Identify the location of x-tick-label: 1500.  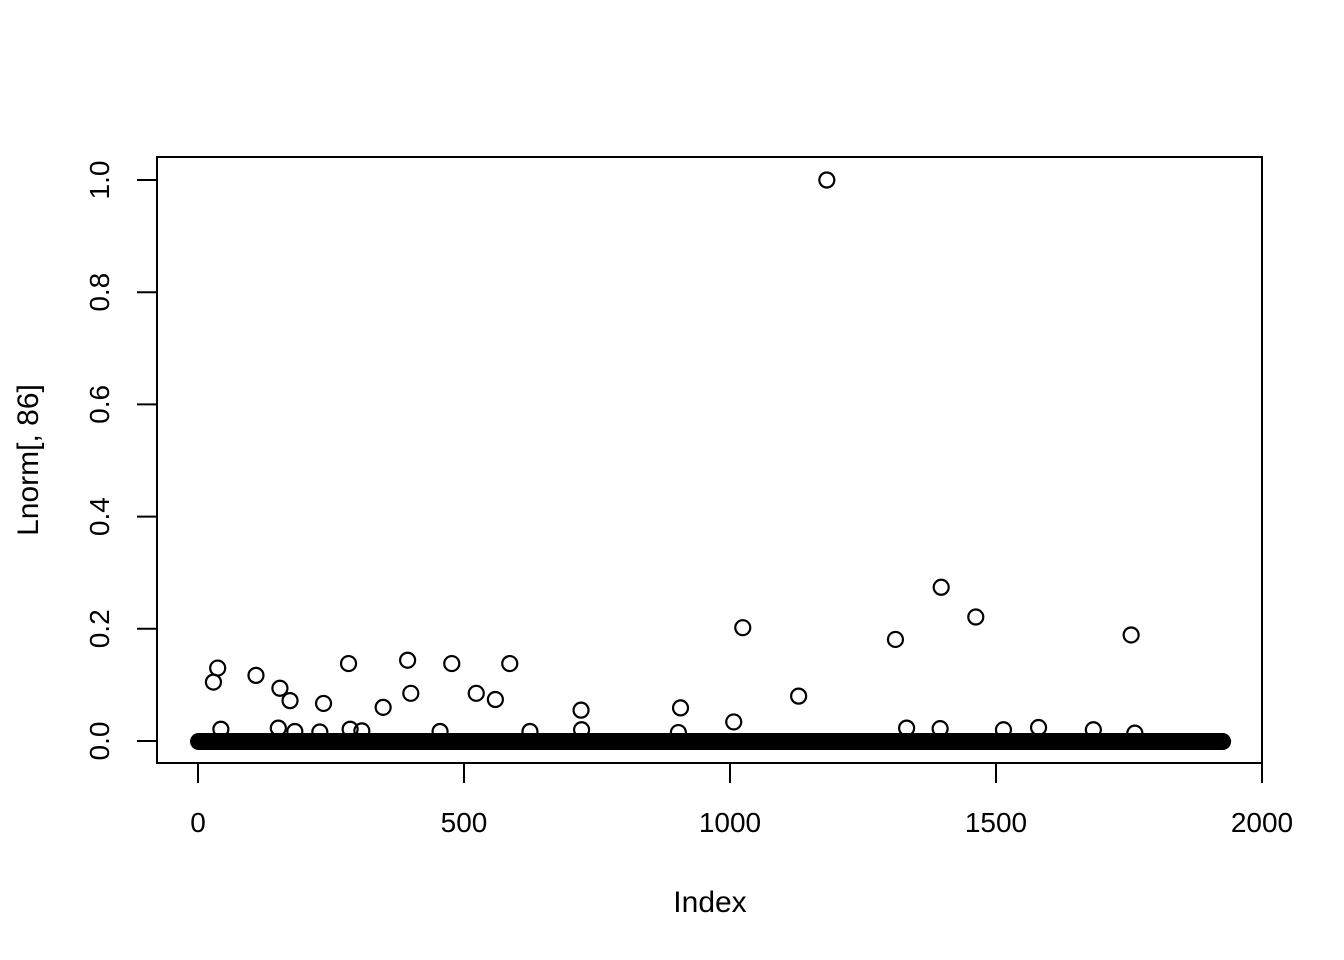
(996, 822).